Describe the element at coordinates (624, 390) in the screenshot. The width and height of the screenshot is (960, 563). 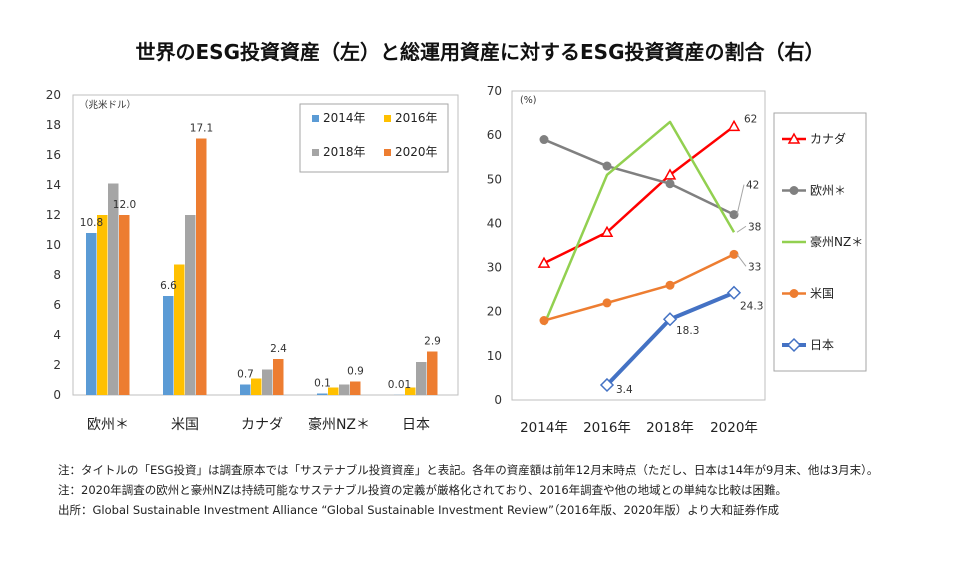
I see `line-data-label: 3.4` at that location.